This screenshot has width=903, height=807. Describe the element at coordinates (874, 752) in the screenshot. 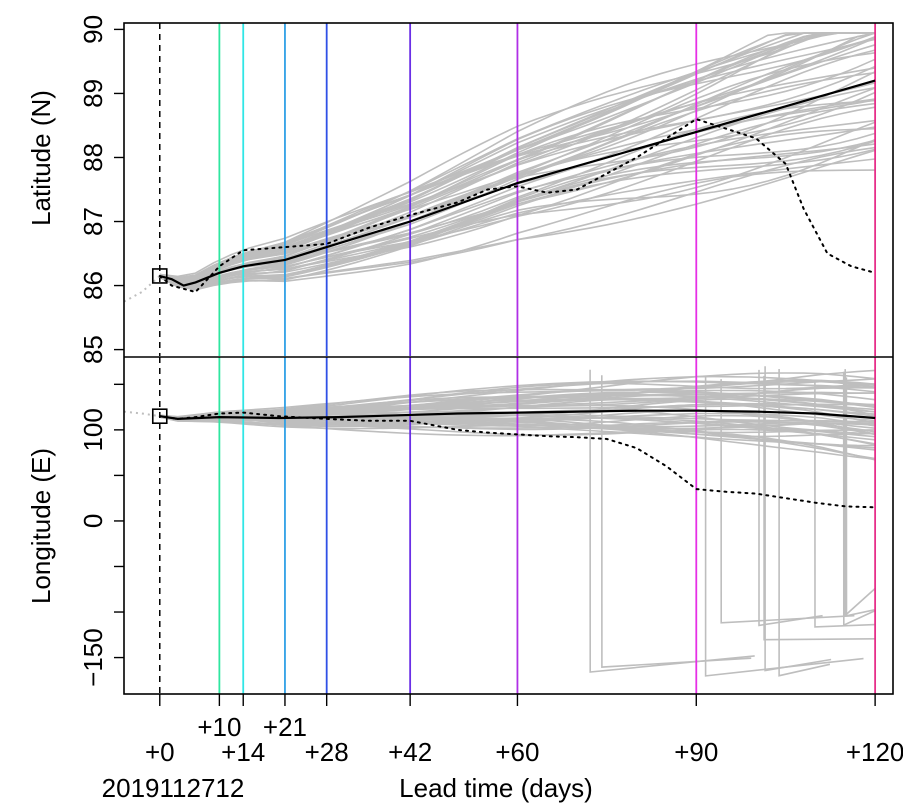

I see `x-tick-label-120: +120` at that location.